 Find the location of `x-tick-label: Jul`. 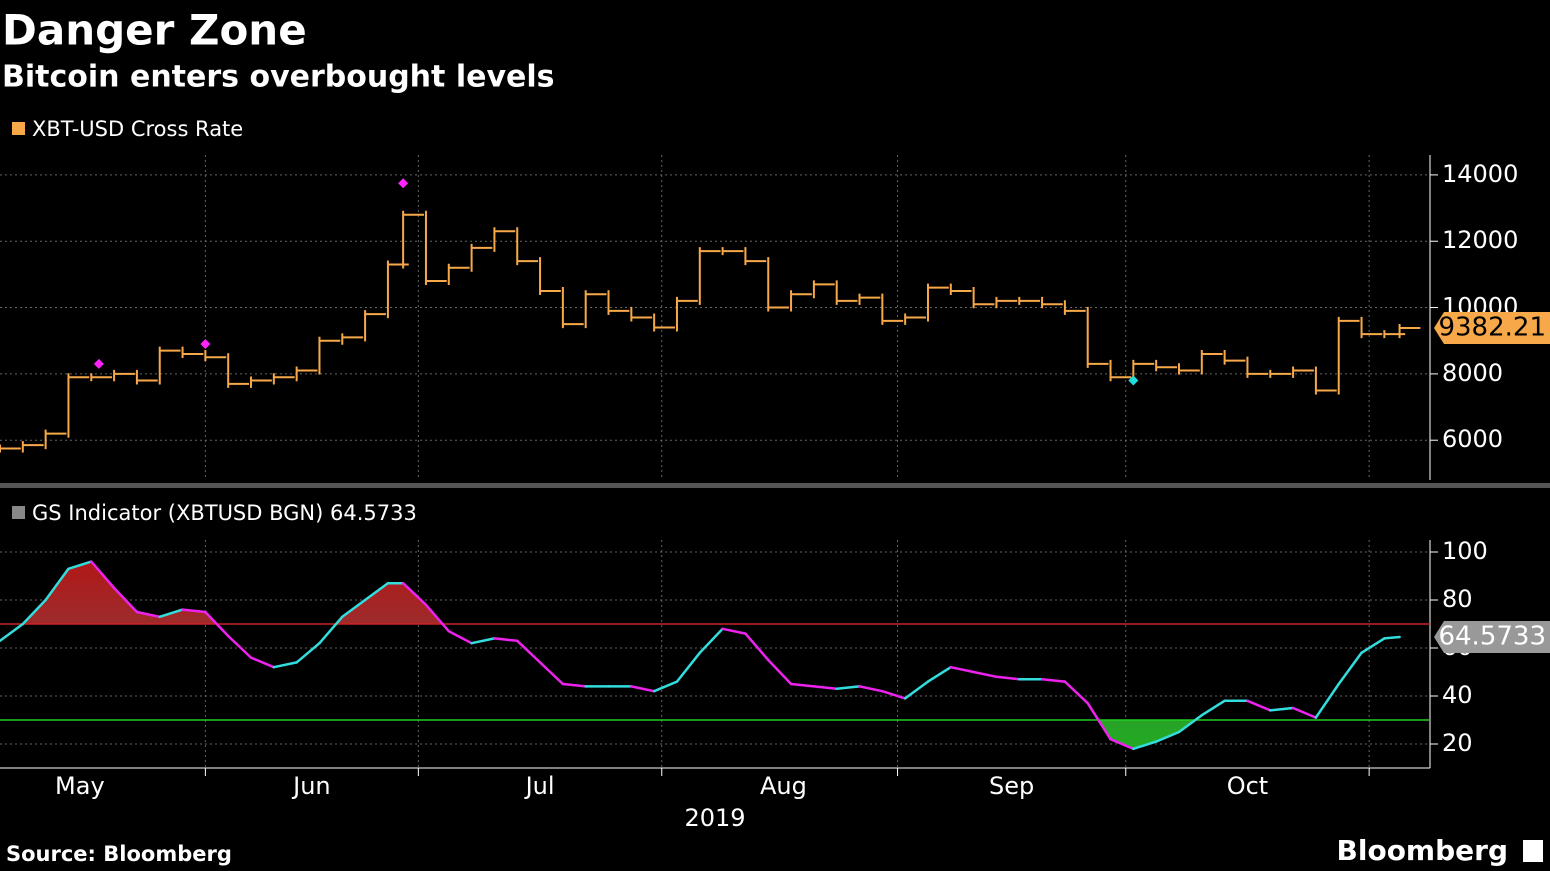

x-tick-label: Jul is located at coordinates (539, 786).